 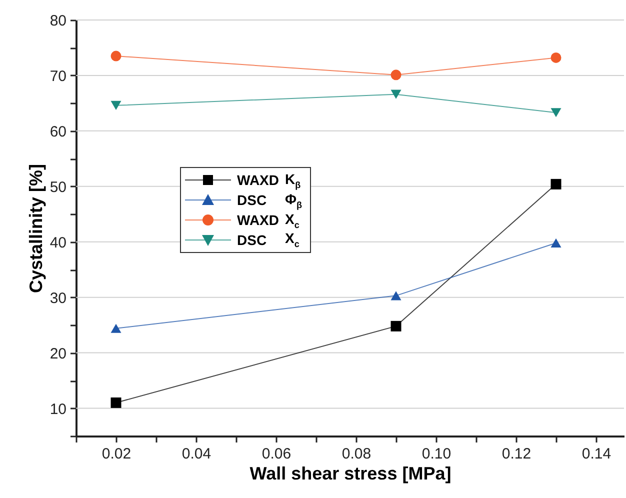 What do you see at coordinates (517, 454) in the screenshot?
I see `x-tick-label: 0.12` at bounding box center [517, 454].